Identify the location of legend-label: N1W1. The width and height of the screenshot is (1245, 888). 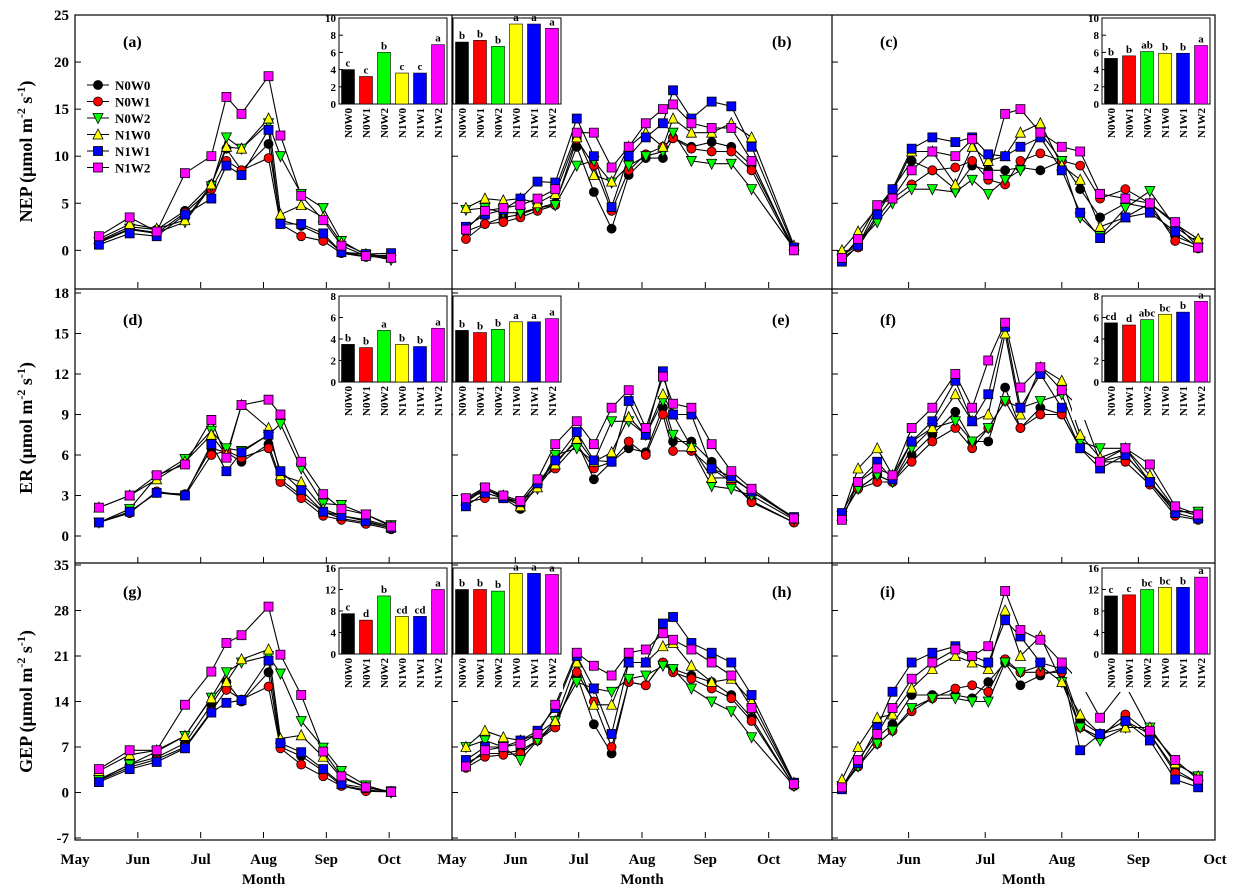
(132, 151).